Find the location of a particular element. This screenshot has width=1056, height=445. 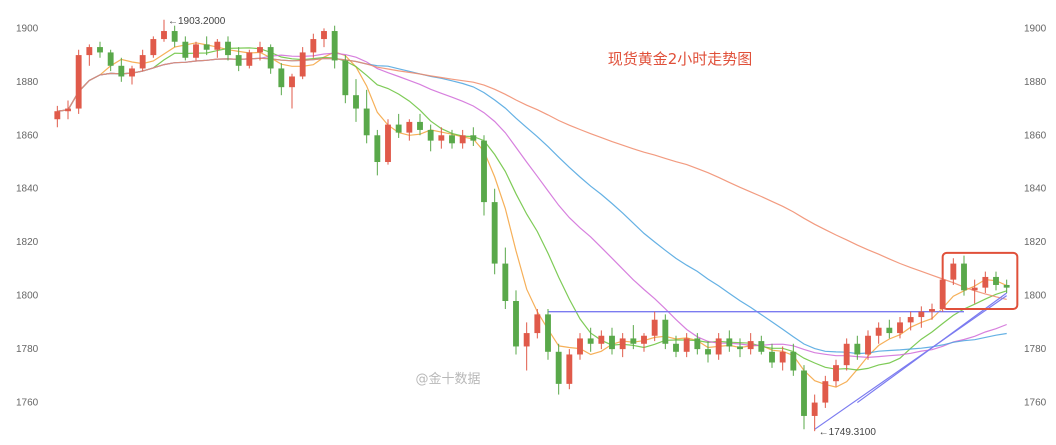

y-tick-label-right: 1840 is located at coordinates (1035, 189).